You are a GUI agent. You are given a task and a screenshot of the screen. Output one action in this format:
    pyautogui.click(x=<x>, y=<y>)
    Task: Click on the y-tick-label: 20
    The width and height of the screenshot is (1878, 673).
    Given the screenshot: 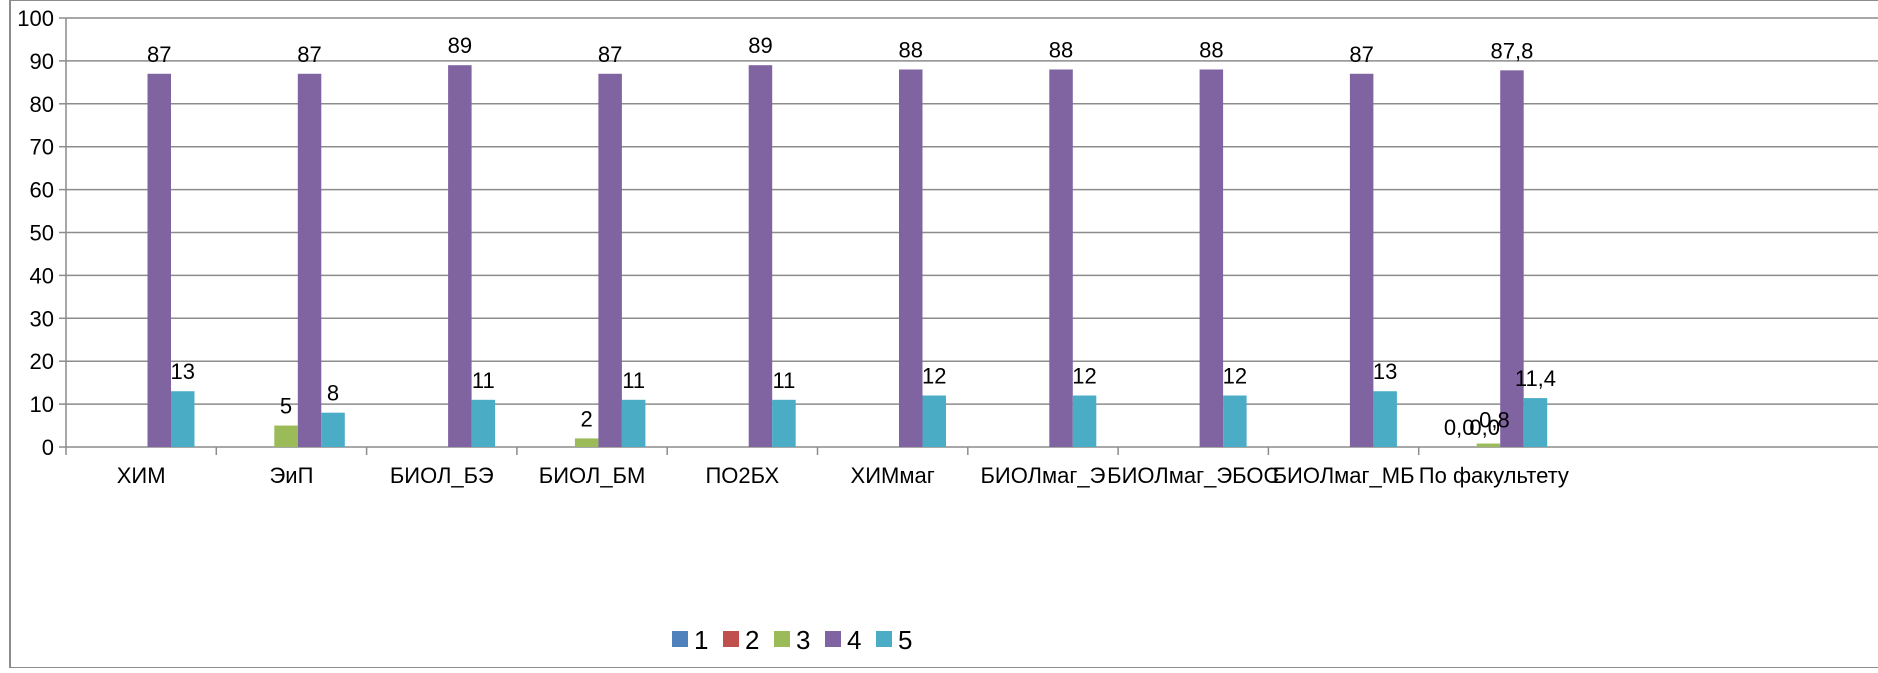 What is the action you would take?
    pyautogui.click(x=42, y=361)
    